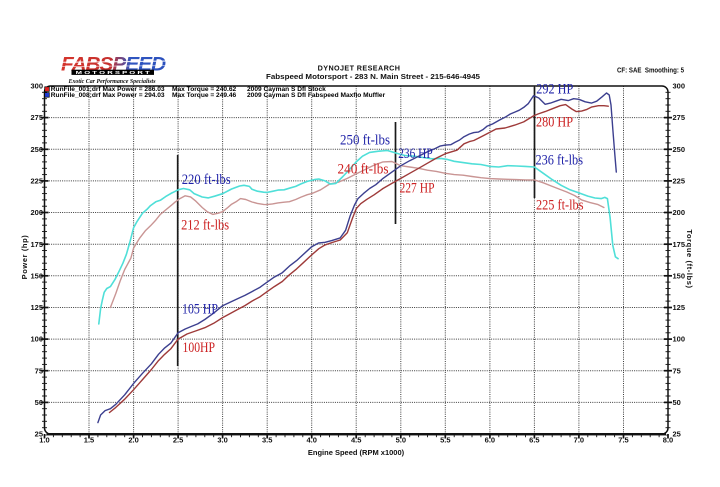 This screenshot has height=487, width=720. What do you see at coordinates (359, 68) in the screenshot?
I see `svg-text: DYNOJET RESEARCH` at bounding box center [359, 68].